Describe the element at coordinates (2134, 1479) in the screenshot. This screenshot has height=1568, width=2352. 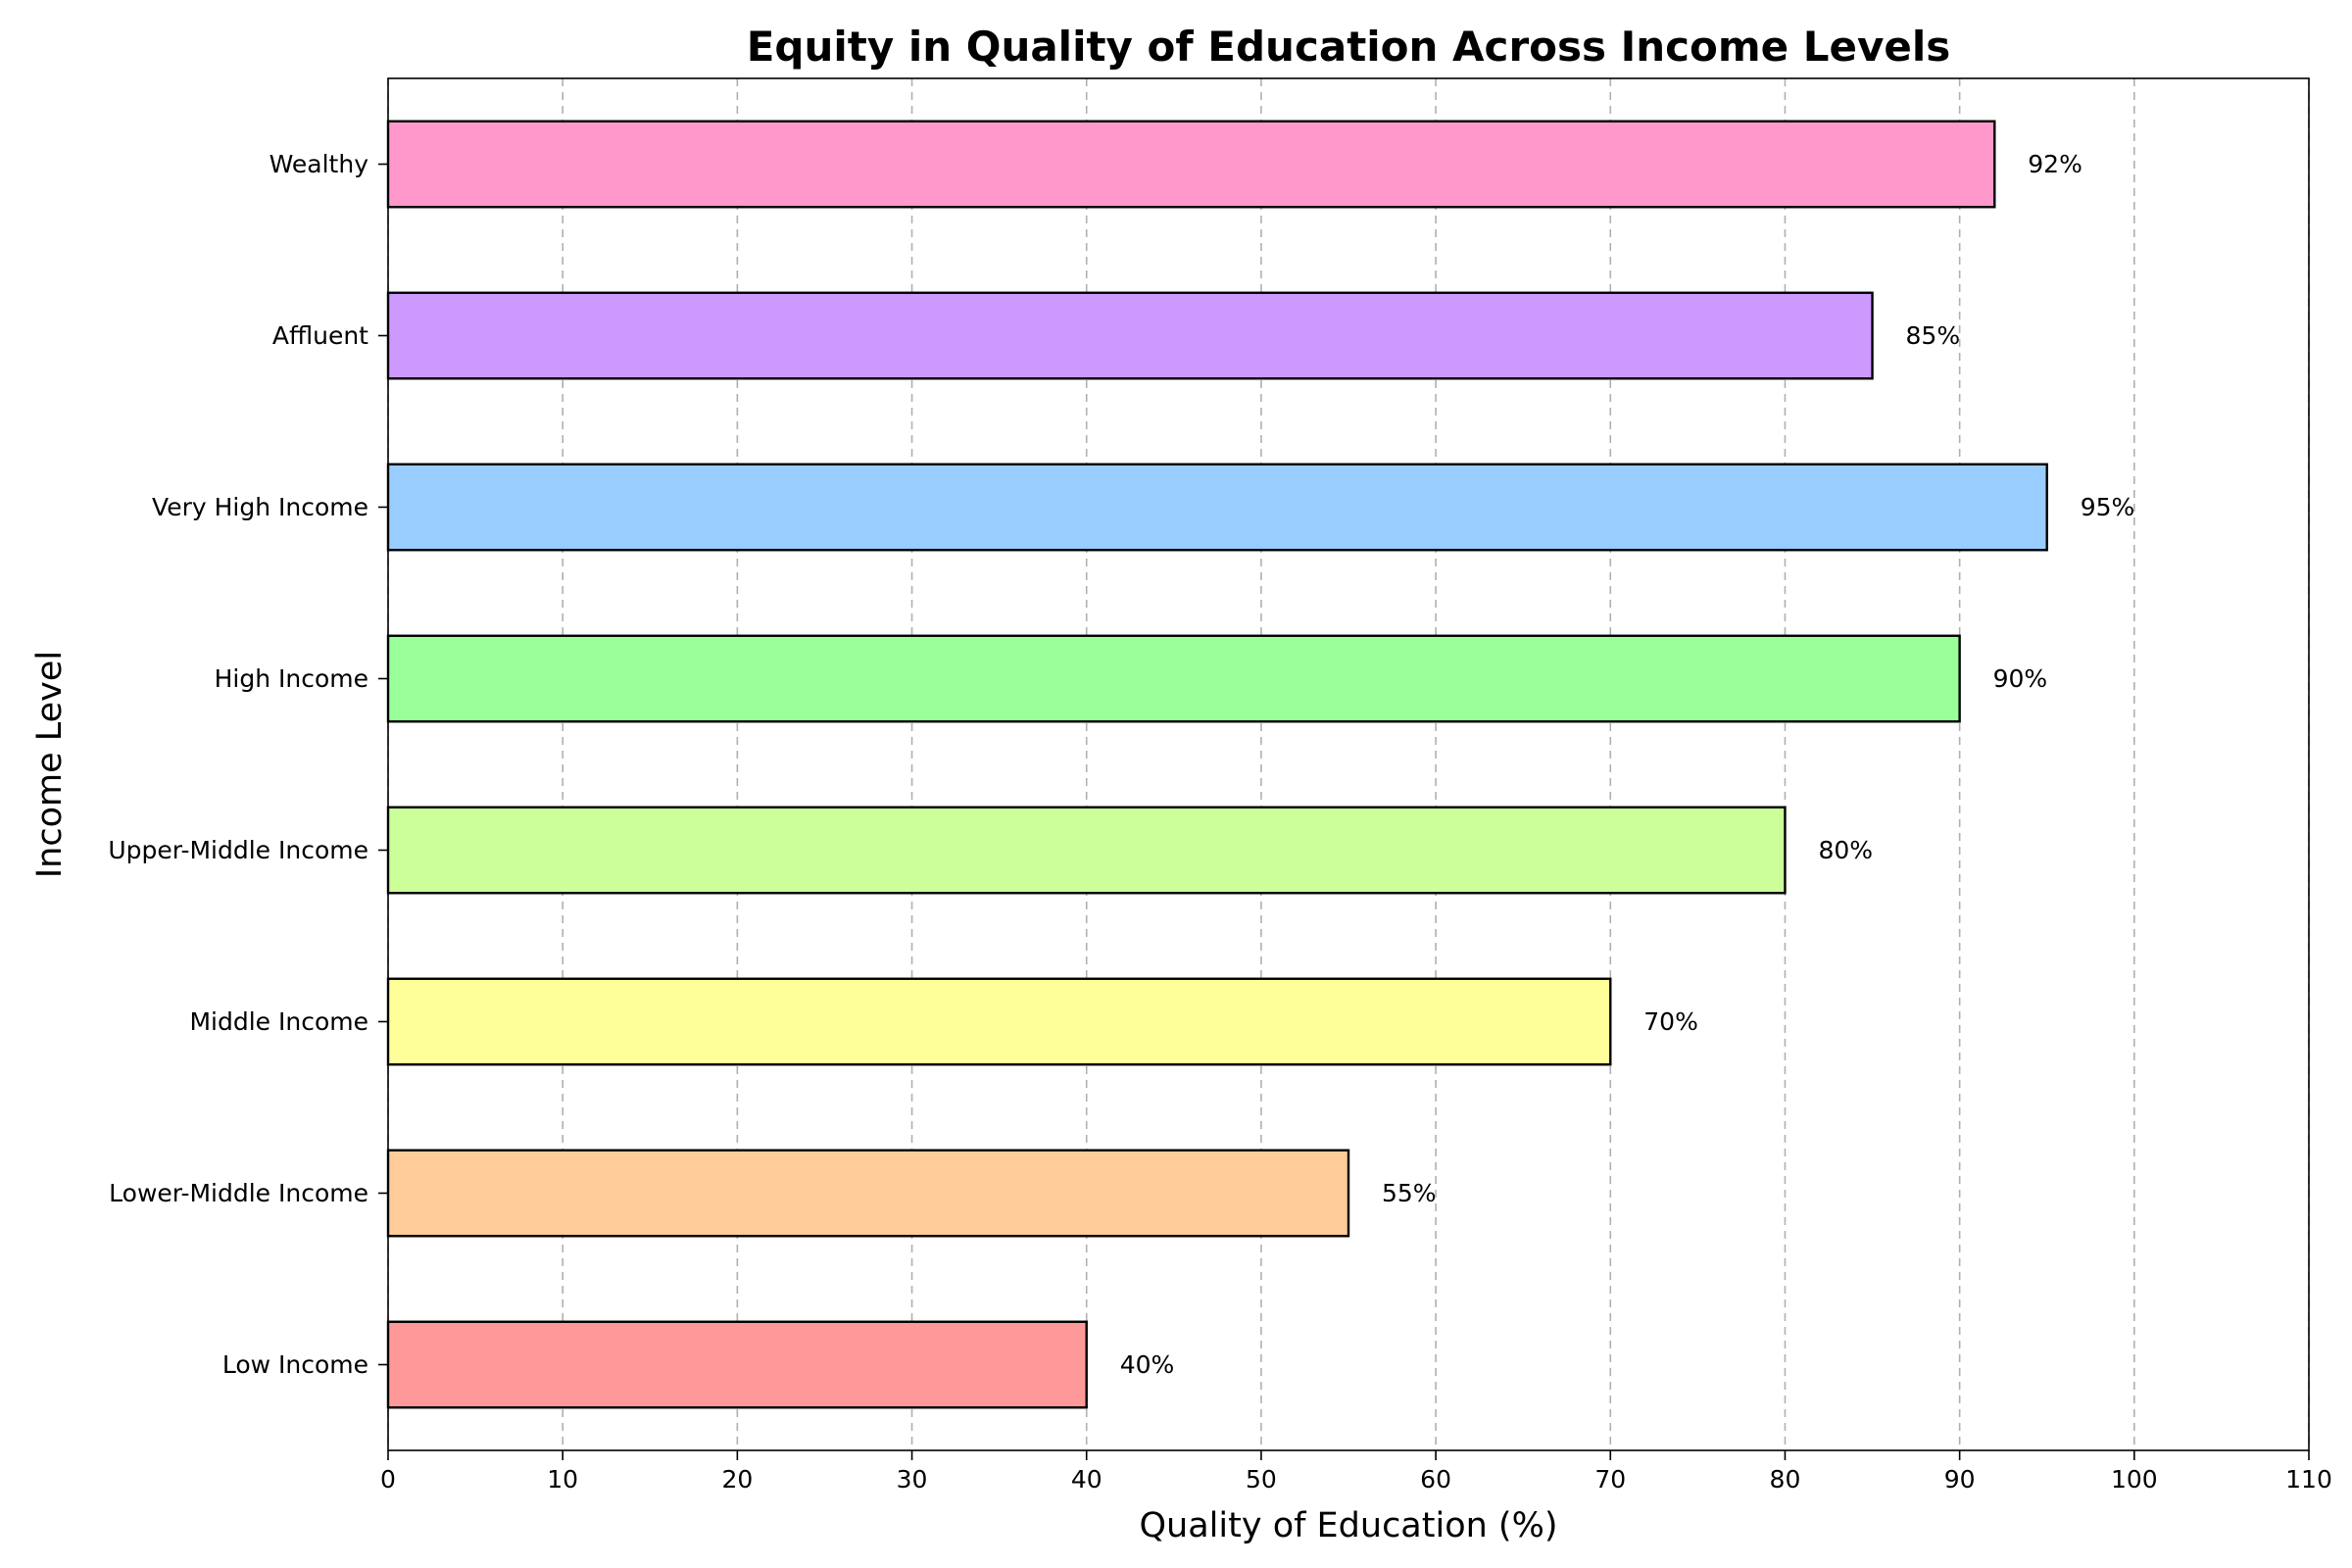
I see `x-tick-label-100: 100` at that location.